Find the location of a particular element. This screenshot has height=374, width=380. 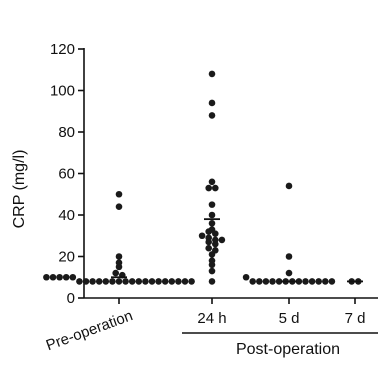

x-tick-label: 24 h is located at coordinates (211, 318).